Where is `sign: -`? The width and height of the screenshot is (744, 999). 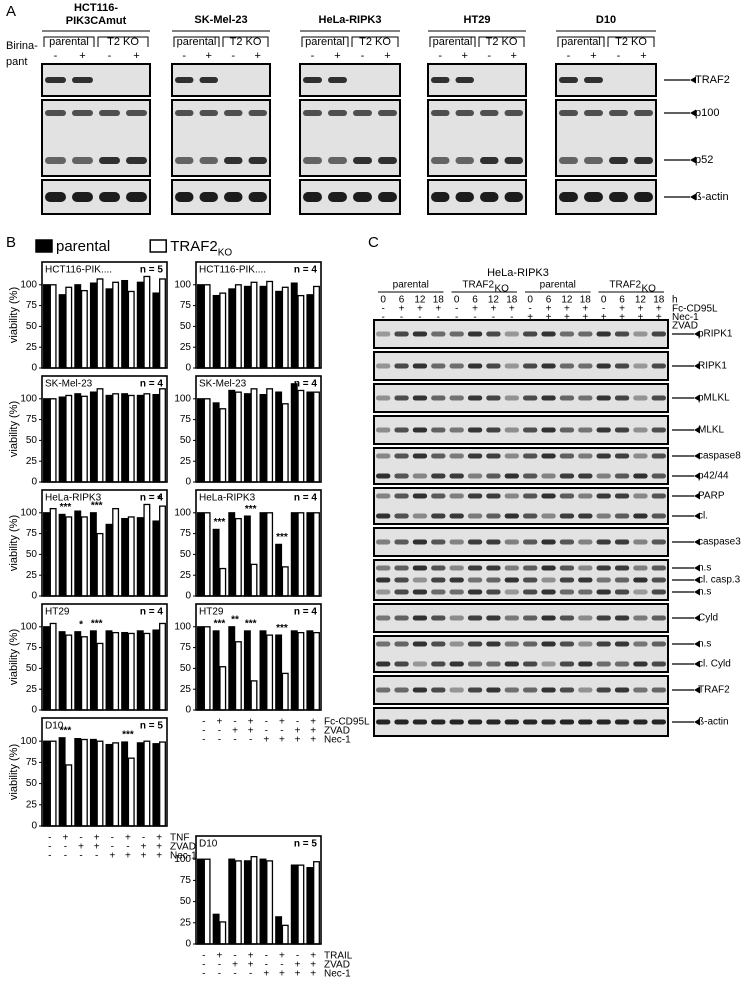
sign: - is located at coordinates (233, 56).